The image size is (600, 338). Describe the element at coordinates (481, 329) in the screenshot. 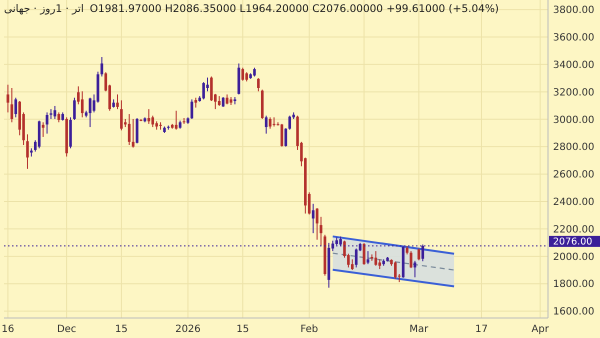

I see `x-tick-label: 17` at that location.